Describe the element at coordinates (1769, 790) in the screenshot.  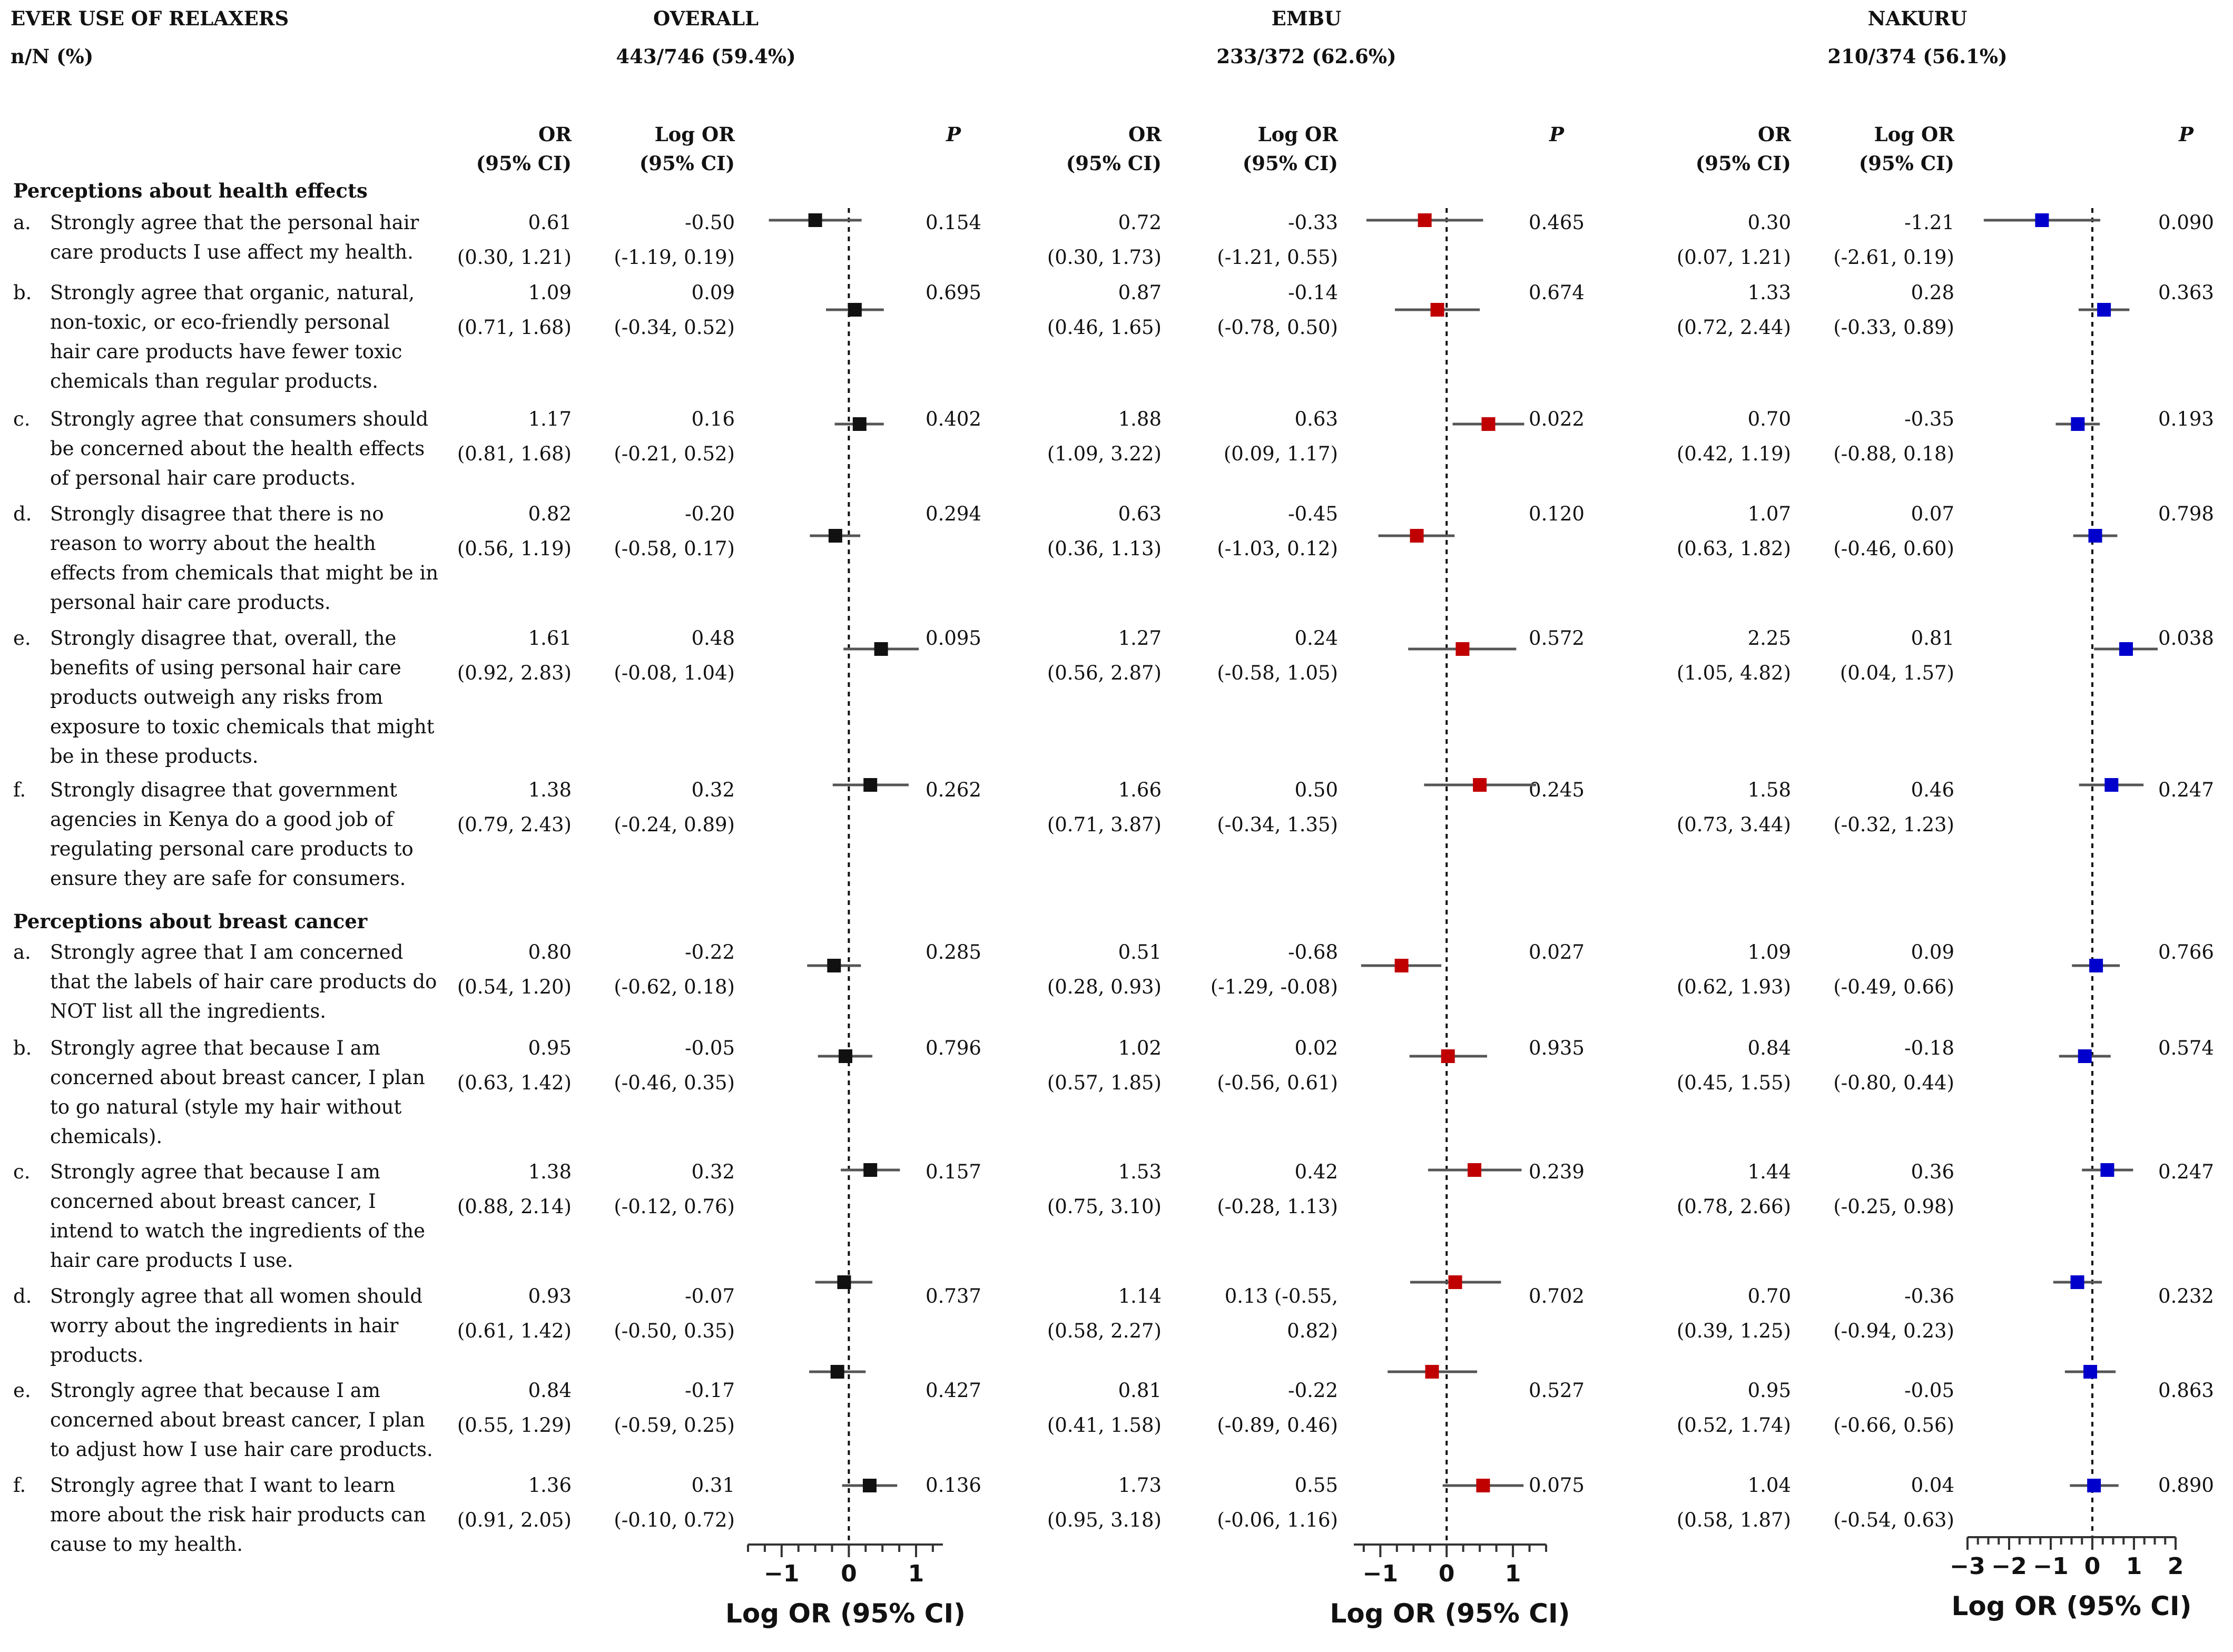
I see `or-value: 1.58` at that location.